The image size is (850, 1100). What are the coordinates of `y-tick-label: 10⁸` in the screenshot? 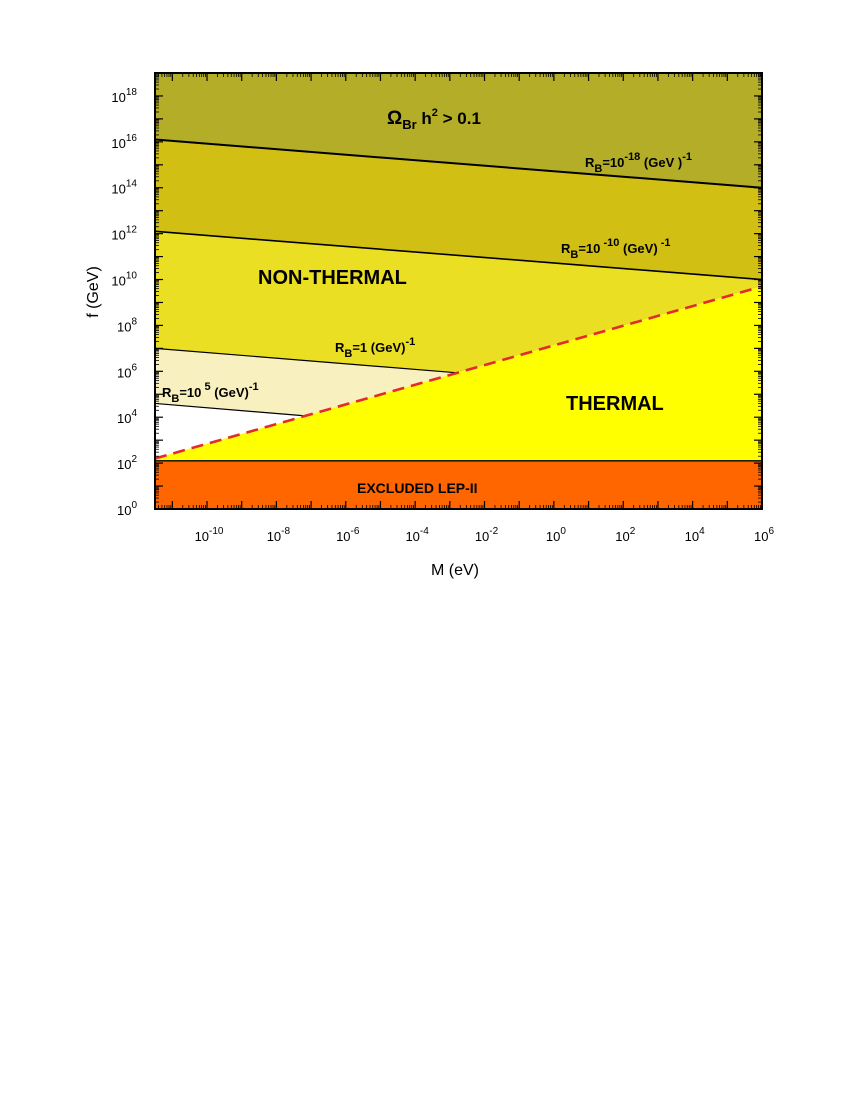 It's located at (127, 325).